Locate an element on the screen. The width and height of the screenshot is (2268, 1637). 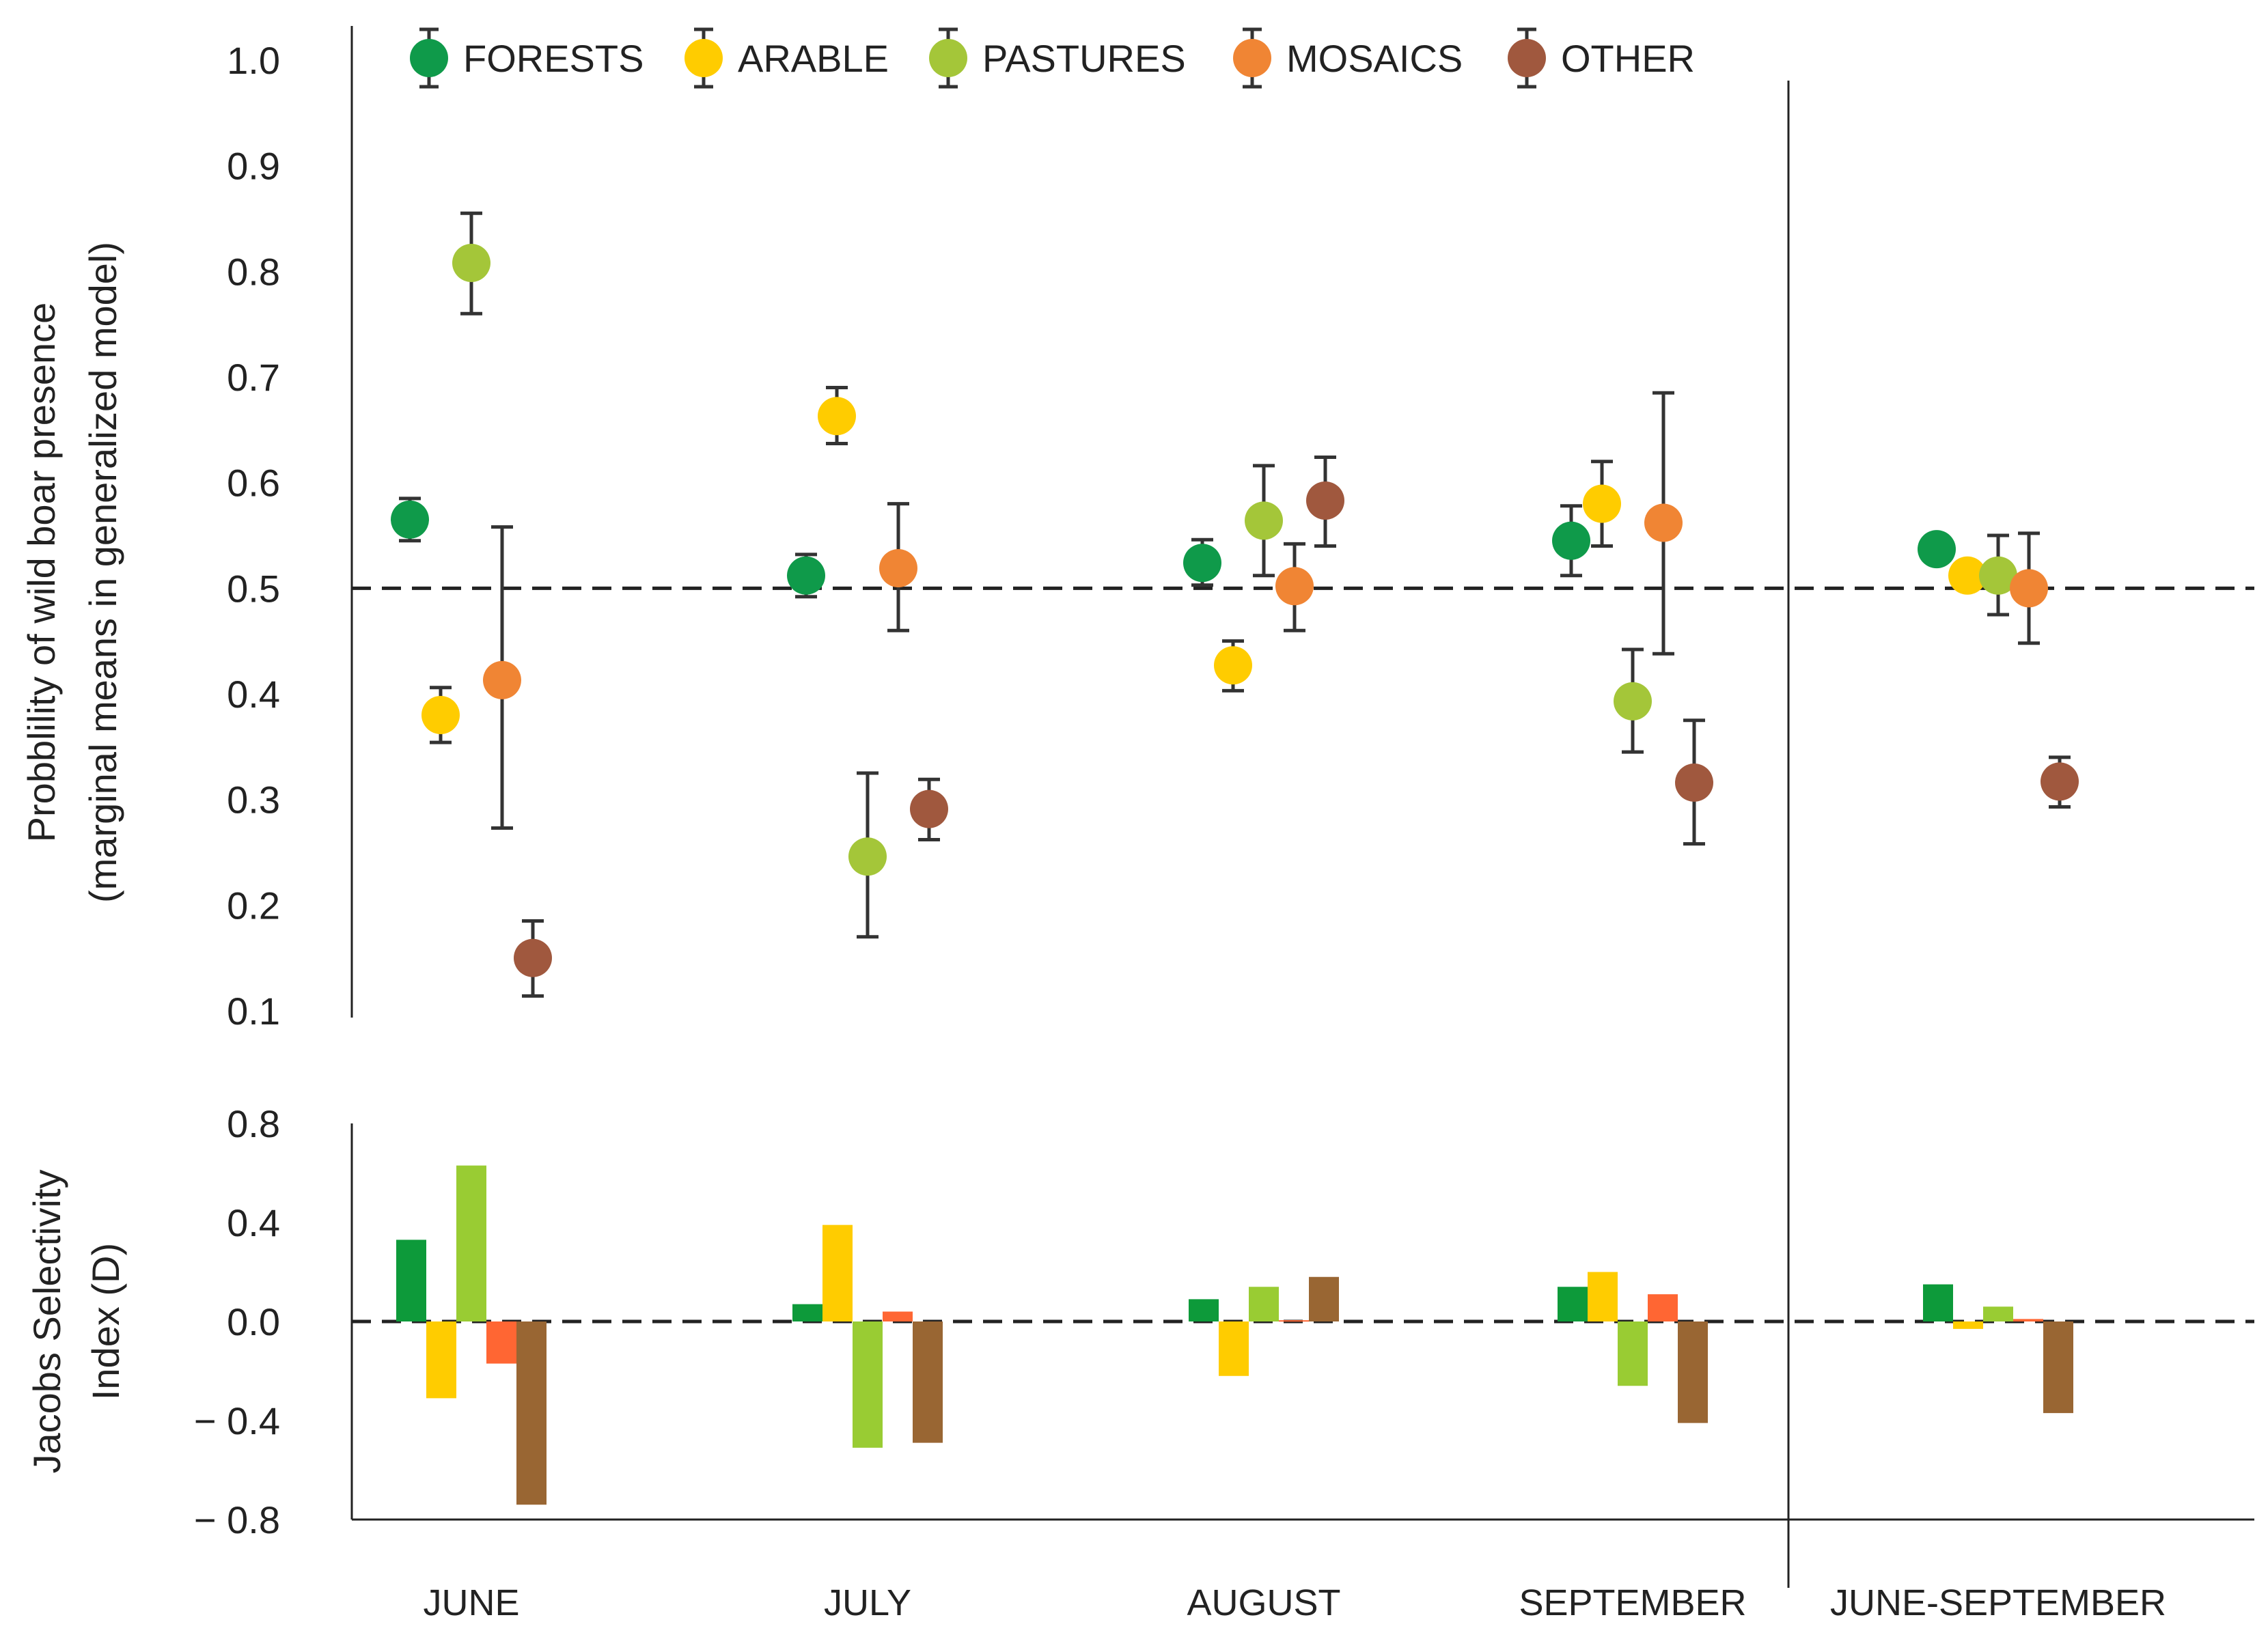
point-forests-august is located at coordinates (1202, 562).